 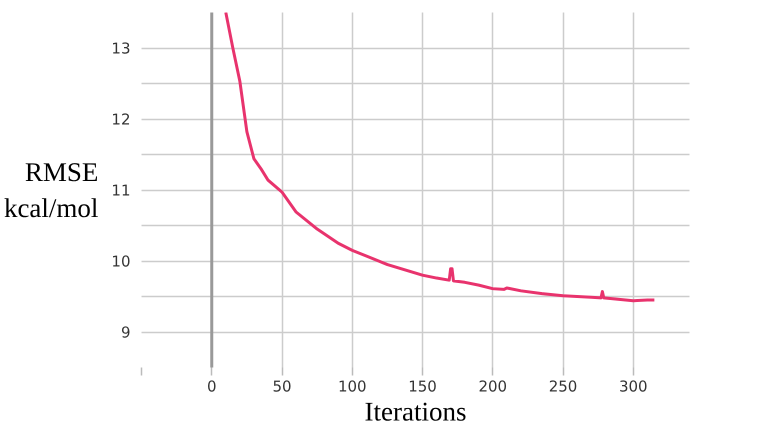 What do you see at coordinates (415, 411) in the screenshot?
I see `x-axis-title: Iterations` at bounding box center [415, 411].